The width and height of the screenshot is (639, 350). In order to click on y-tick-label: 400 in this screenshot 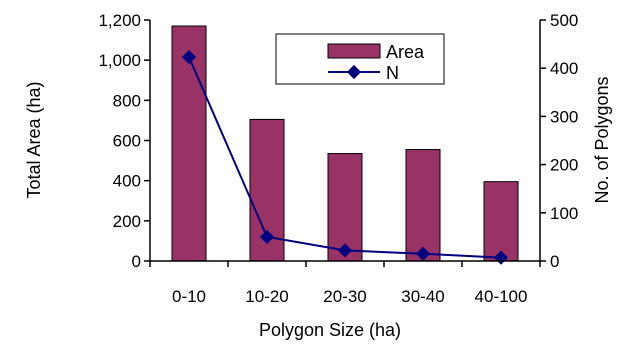, I will do `click(127, 181)`.